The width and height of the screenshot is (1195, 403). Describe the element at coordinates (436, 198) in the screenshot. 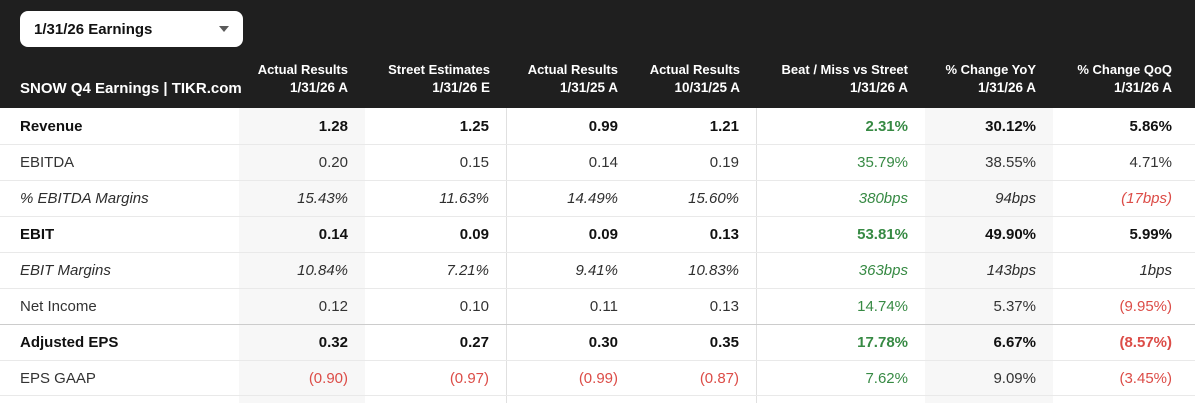

I see `cell: 11.63%` at that location.